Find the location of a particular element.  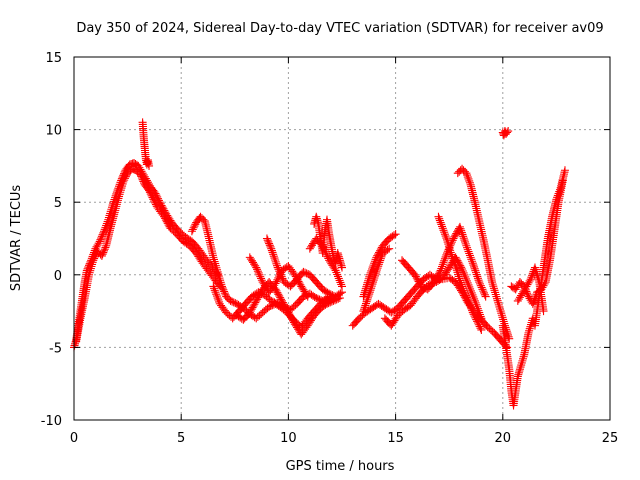

y-tick-label: 10 is located at coordinates (53, 131).